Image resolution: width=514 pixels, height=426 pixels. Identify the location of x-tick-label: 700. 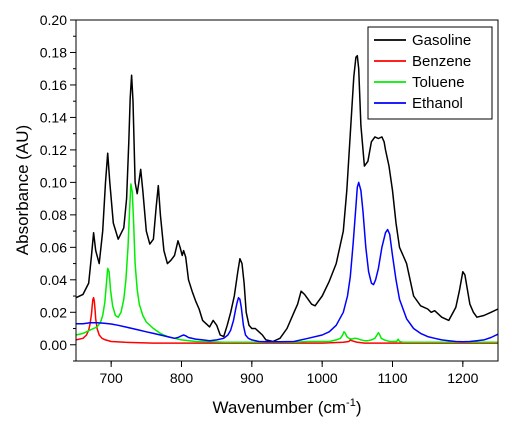
(111, 378).